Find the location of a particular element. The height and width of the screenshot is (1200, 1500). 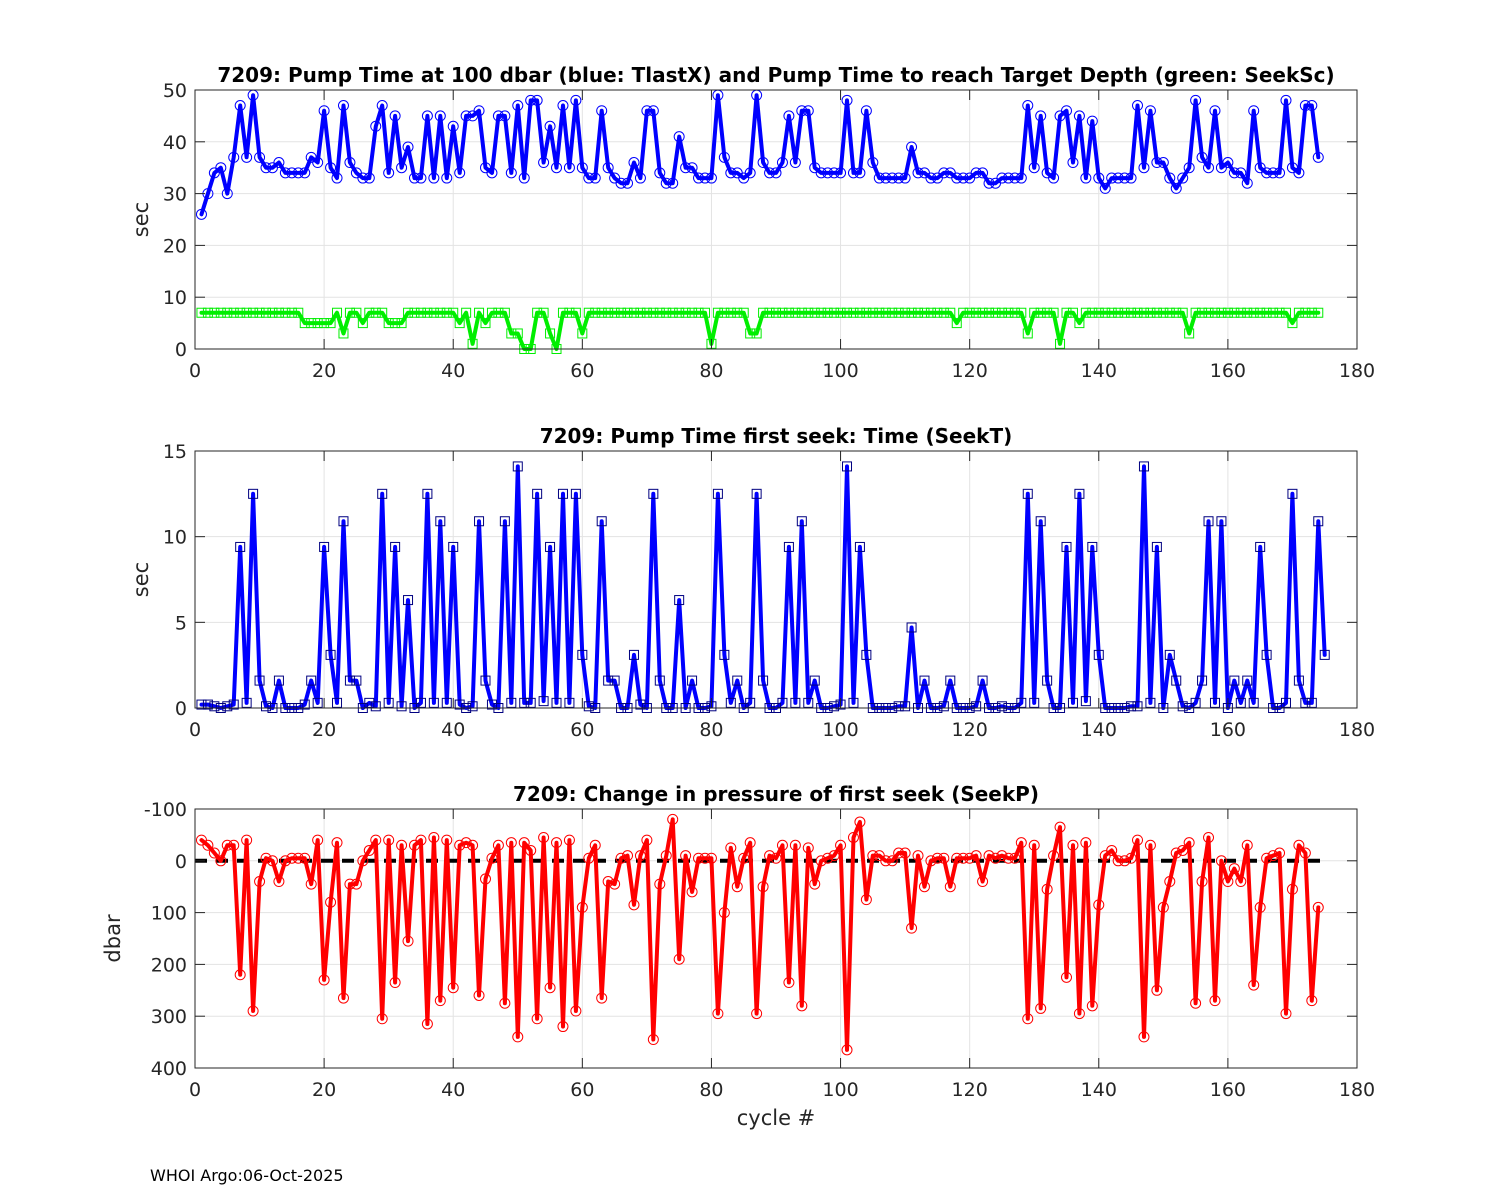

y-tick-label: 15 is located at coordinates (175, 452).